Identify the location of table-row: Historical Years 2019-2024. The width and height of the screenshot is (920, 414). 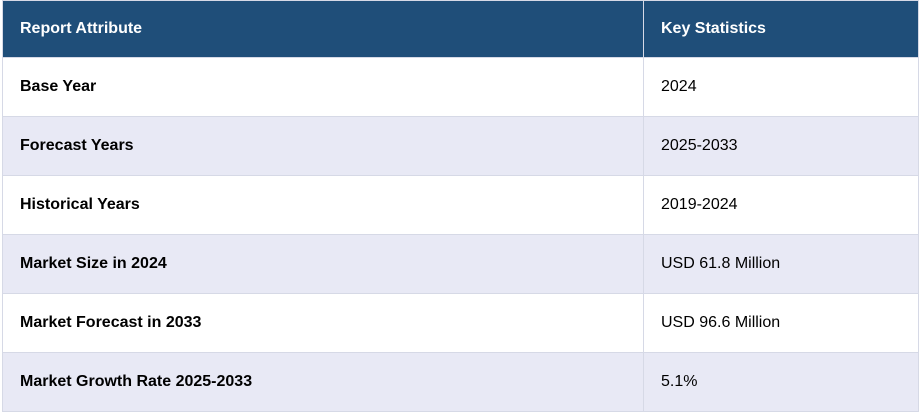
(460, 205).